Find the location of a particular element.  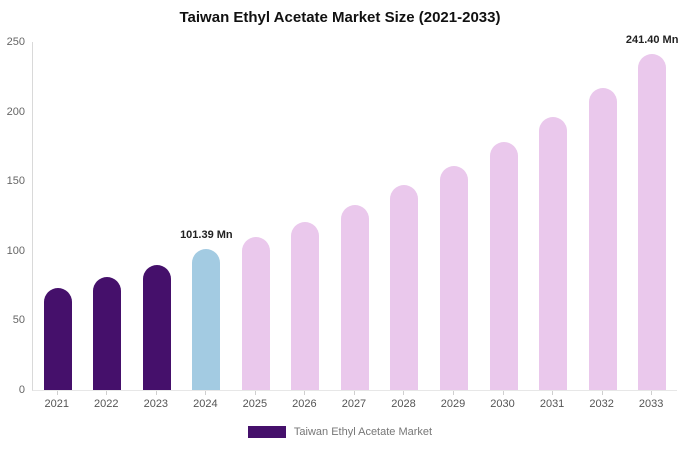

bar-slot-2030 is located at coordinates (504, 216).